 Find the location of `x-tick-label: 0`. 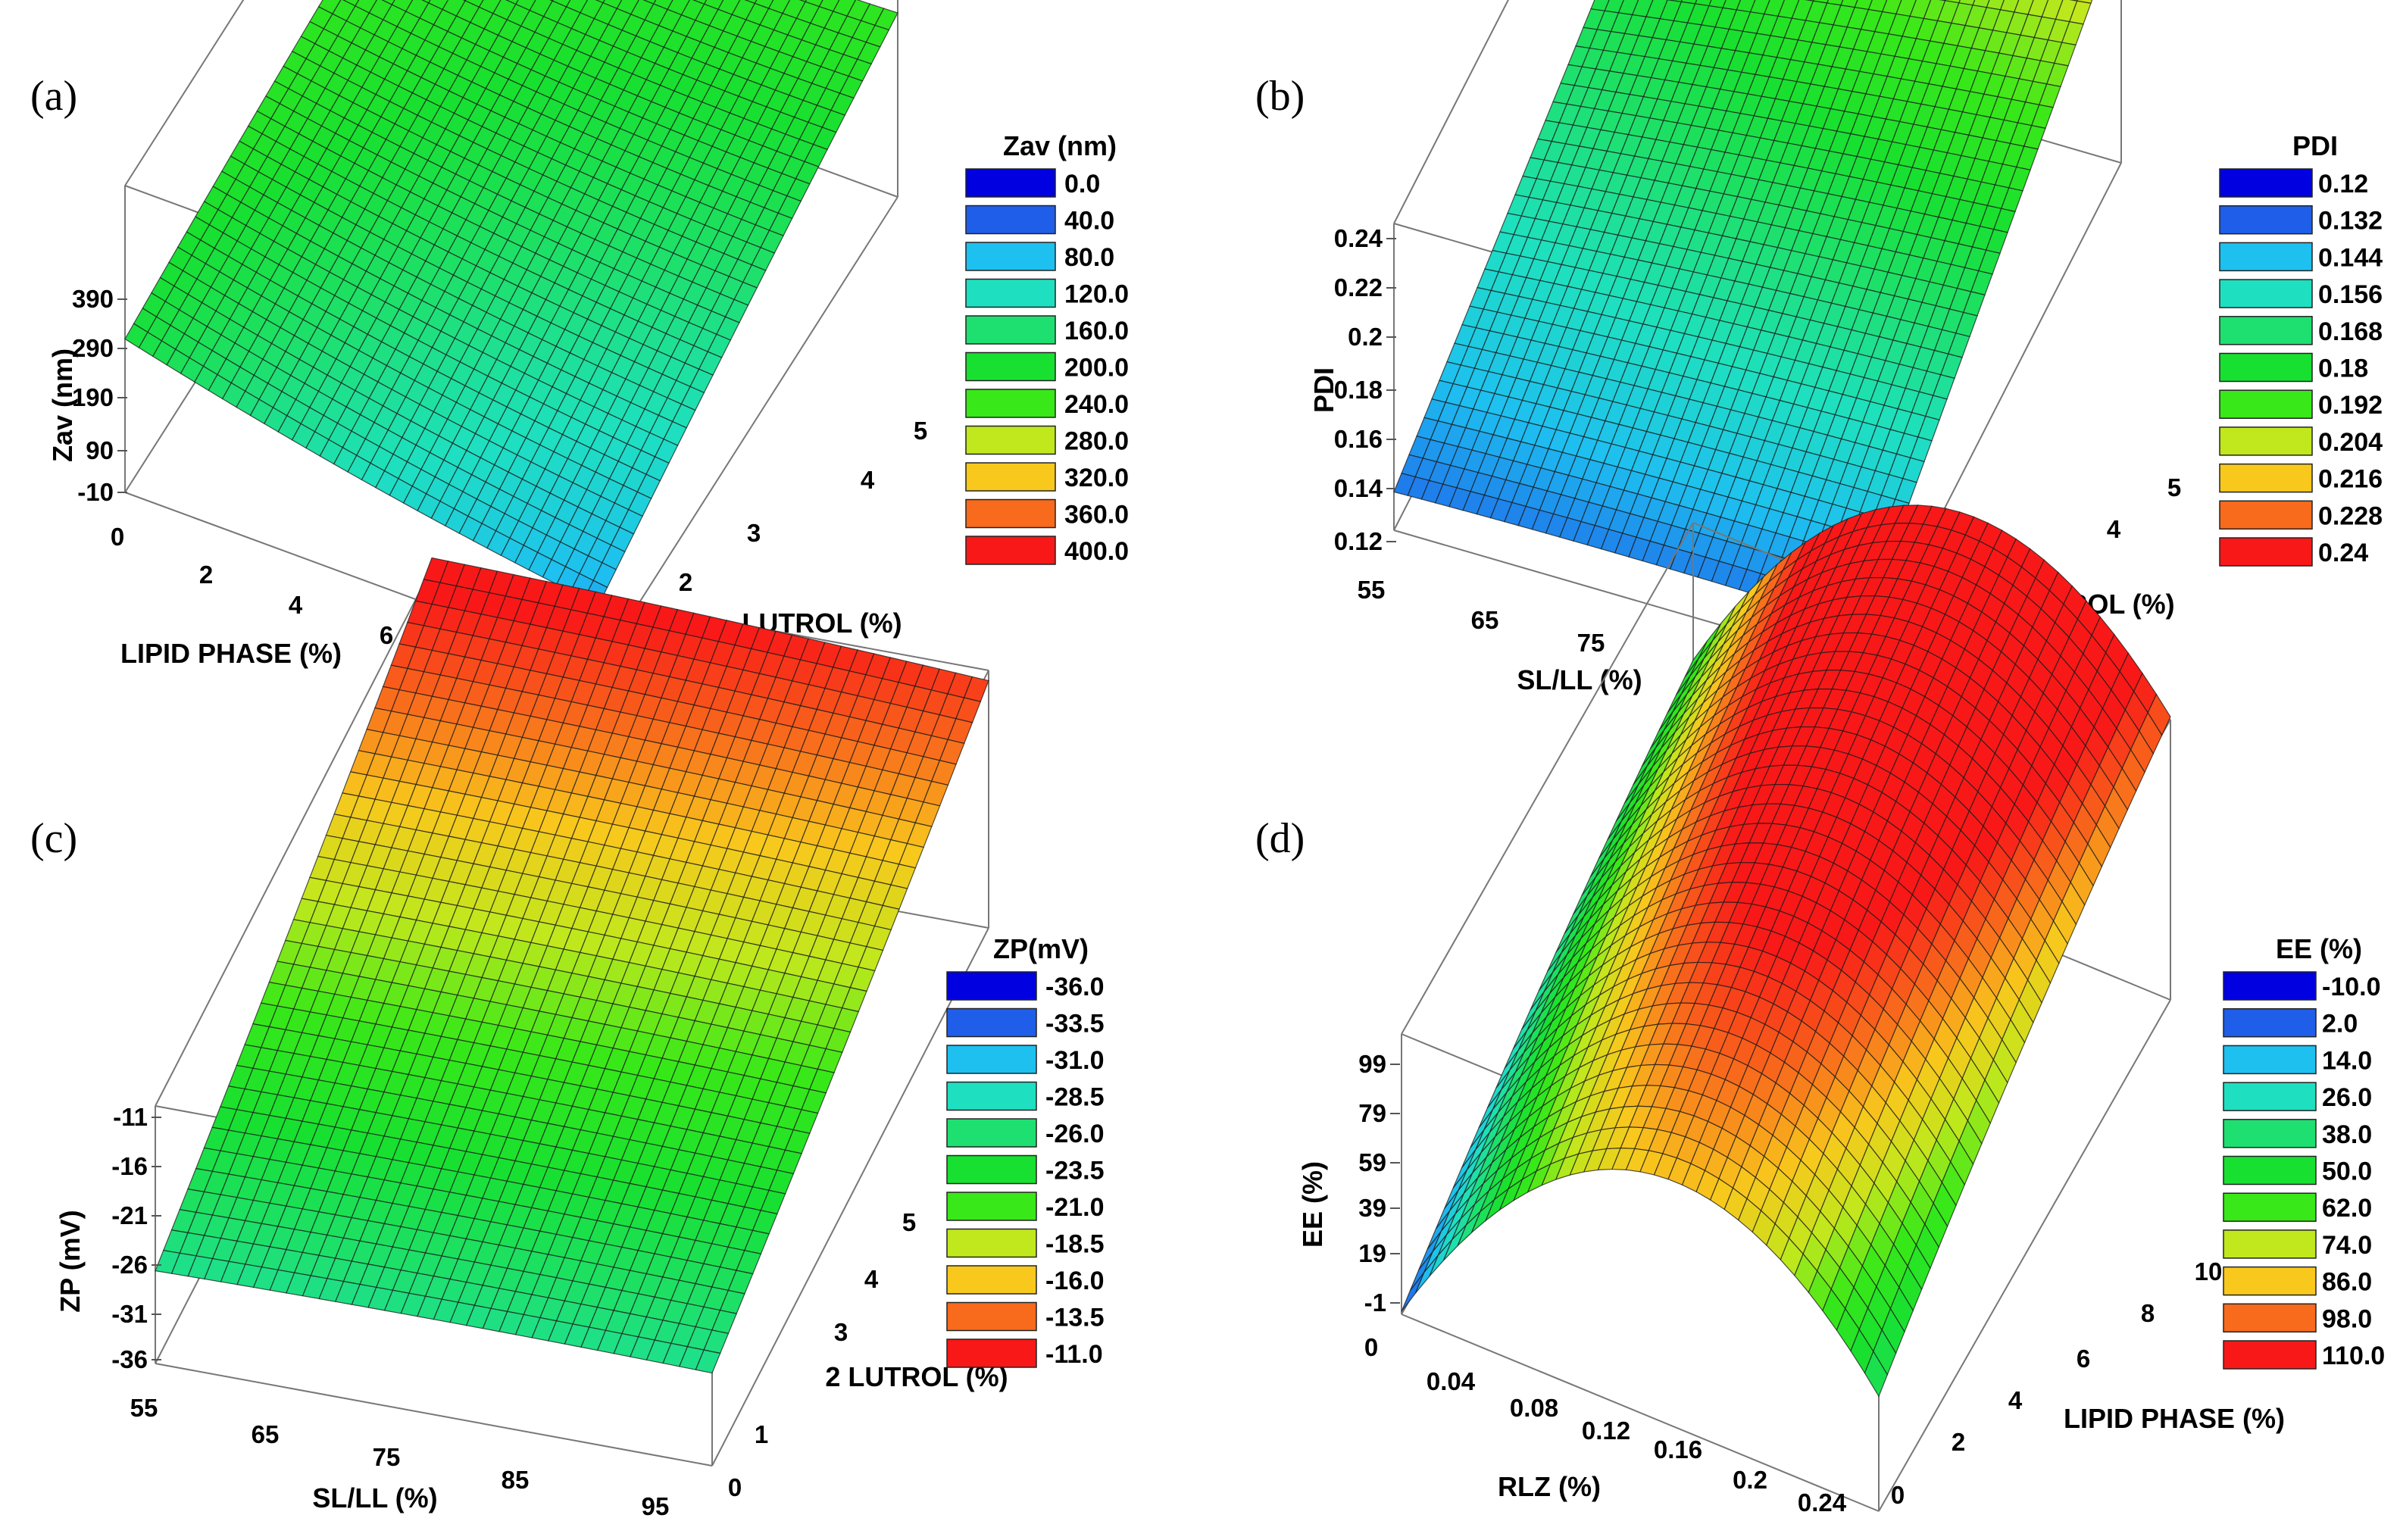

x-tick-label: 0 is located at coordinates (1371, 1347).